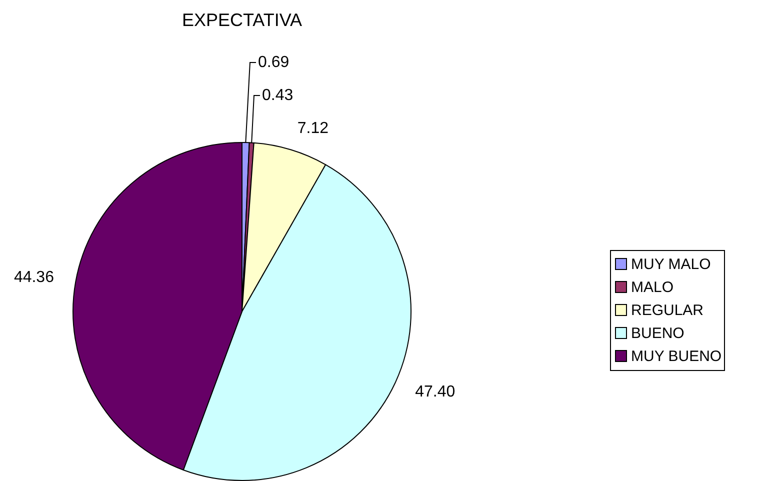 This screenshot has height=481, width=784. I want to click on data-label: 44.36, so click(34, 277).